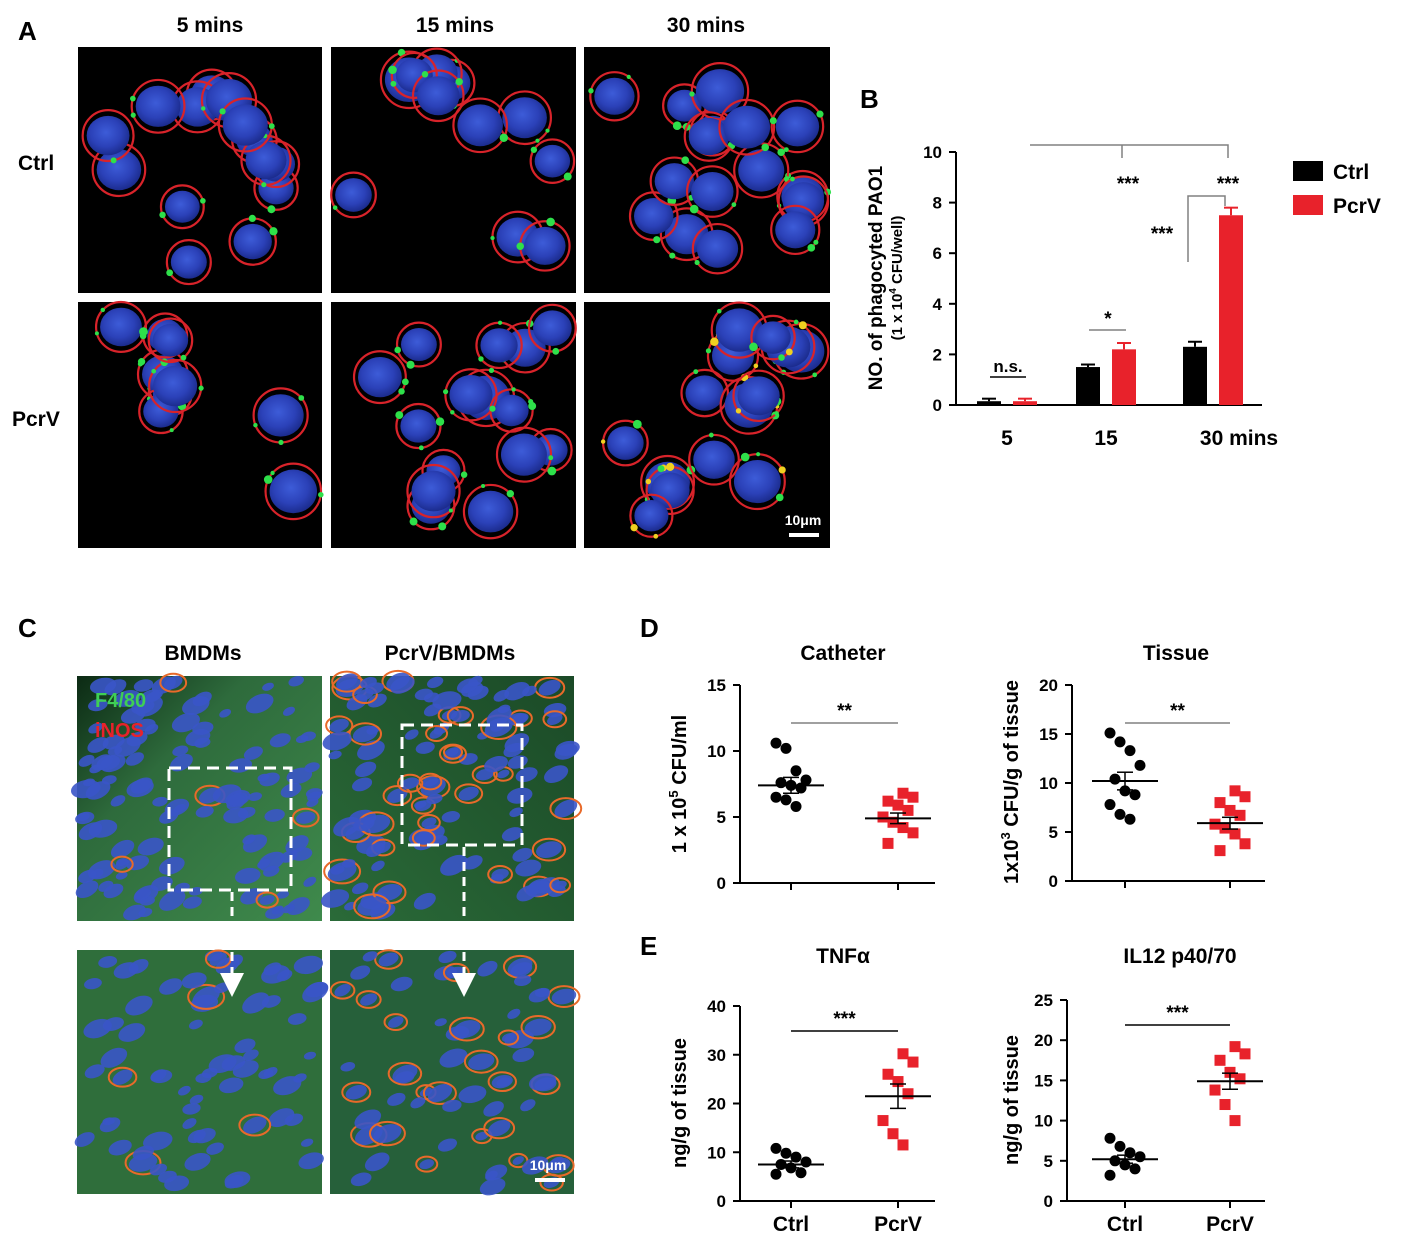 The height and width of the screenshot is (1246, 1404). Describe the element at coordinates (706, 25) in the screenshot. I see `panel-a-col-label-30: 30 mins` at that location.